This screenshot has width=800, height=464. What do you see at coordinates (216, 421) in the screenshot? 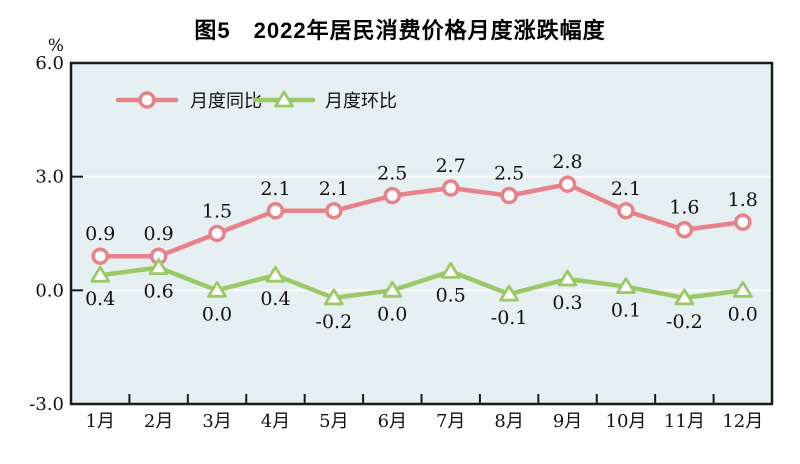
I see `x-tick-label: 3月` at bounding box center [216, 421].